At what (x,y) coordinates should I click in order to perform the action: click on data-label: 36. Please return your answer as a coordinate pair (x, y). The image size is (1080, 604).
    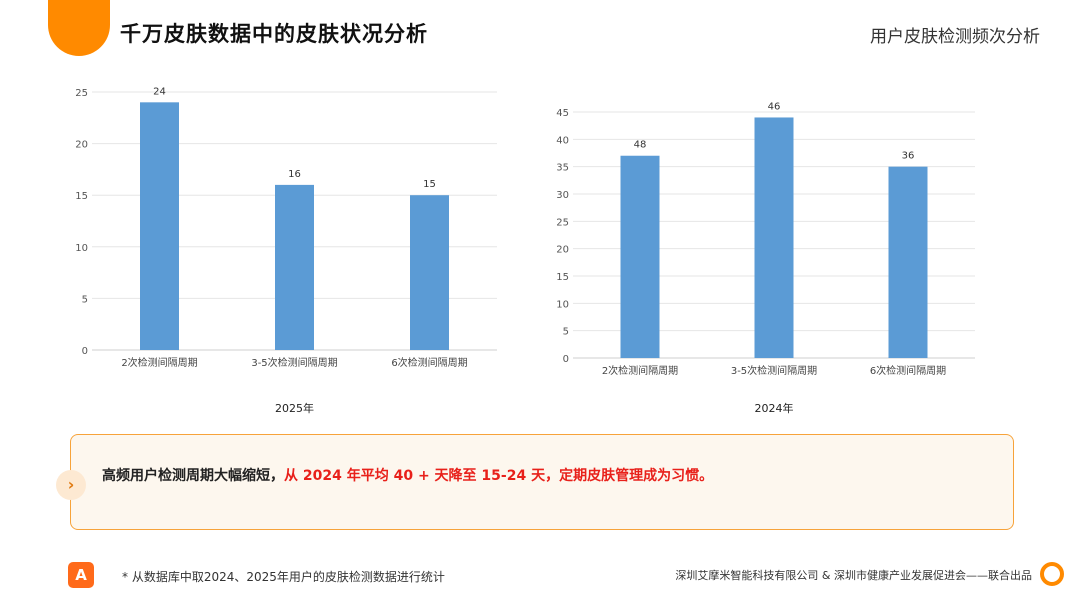
    Looking at the image, I should click on (908, 156).